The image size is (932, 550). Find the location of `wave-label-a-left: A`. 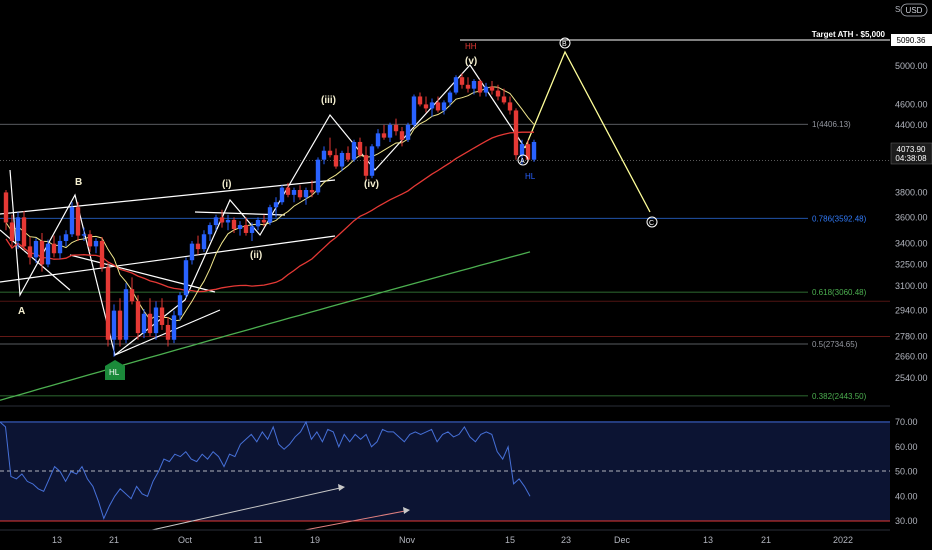

wave-label-a-left: A is located at coordinates (21, 311).